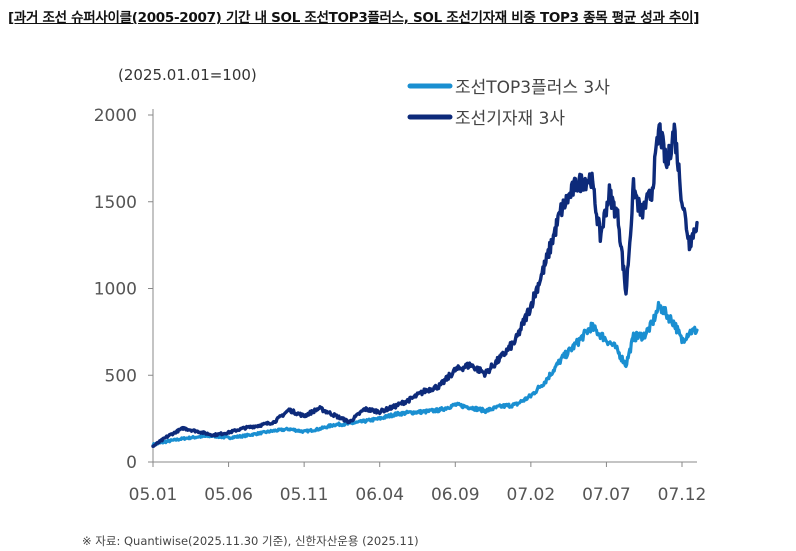 The height and width of the screenshot is (551, 796). What do you see at coordinates (131, 463) in the screenshot?
I see `y-tick-label: 0` at bounding box center [131, 463].